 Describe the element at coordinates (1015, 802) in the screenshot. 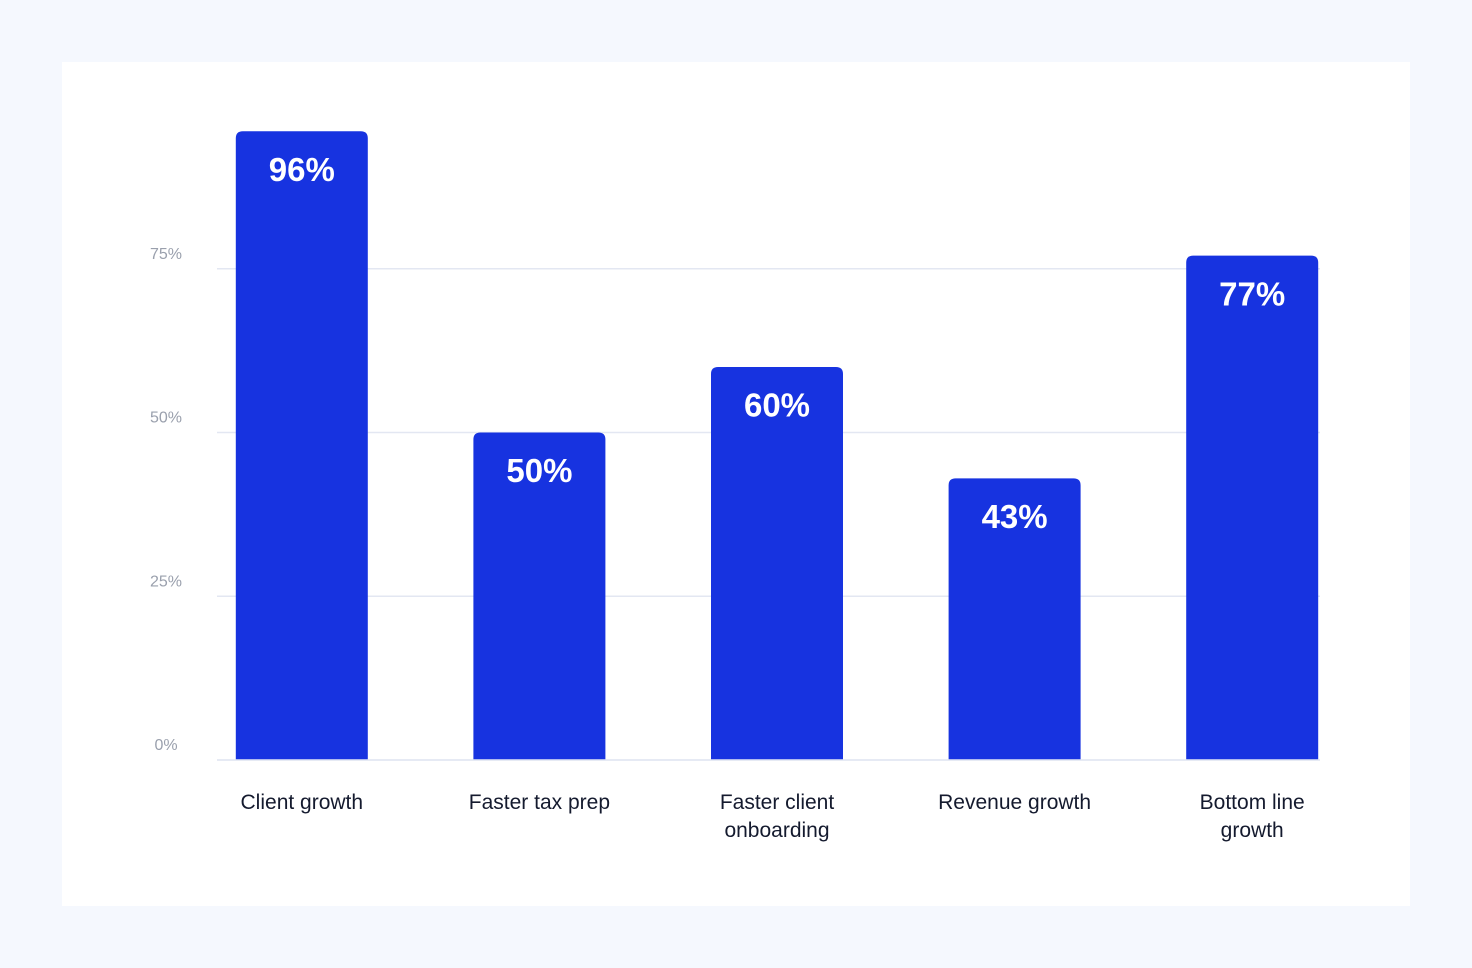

I see `x-tick-label: Revenue growth` at that location.